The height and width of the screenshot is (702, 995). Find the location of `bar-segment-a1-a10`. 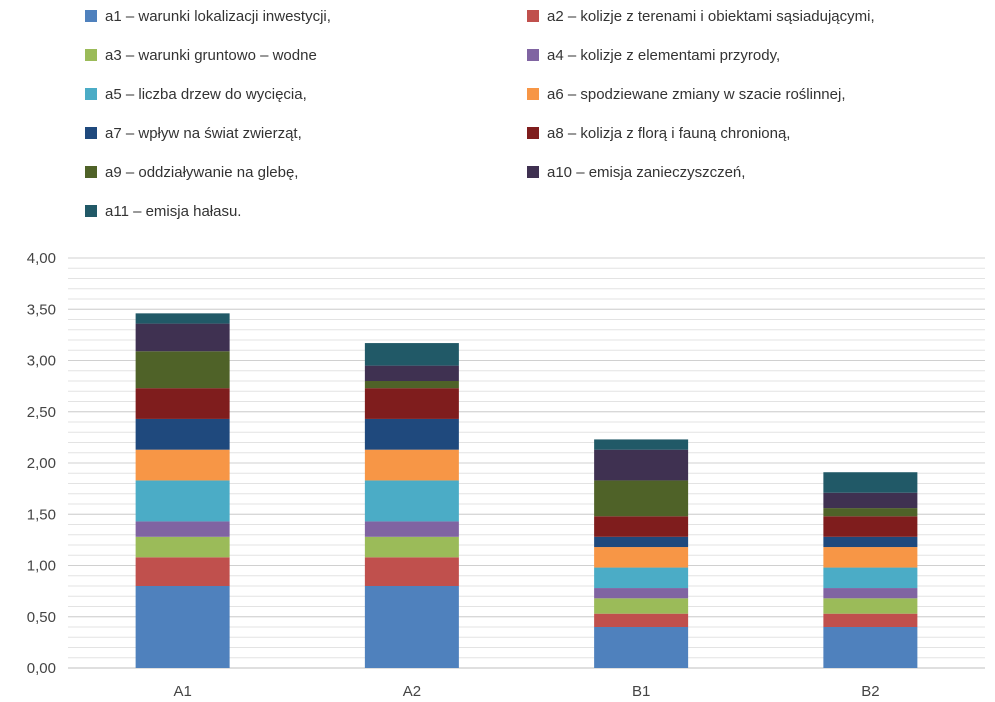

bar-segment-a1-a10 is located at coordinates (182, 337).